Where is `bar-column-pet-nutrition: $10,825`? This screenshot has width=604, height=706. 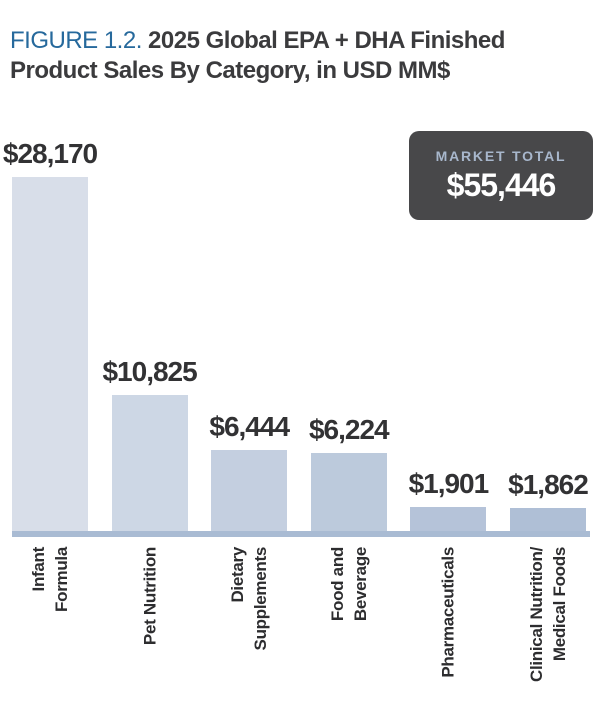 bar-column-pet-nutrition: $10,825 is located at coordinates (150, 444).